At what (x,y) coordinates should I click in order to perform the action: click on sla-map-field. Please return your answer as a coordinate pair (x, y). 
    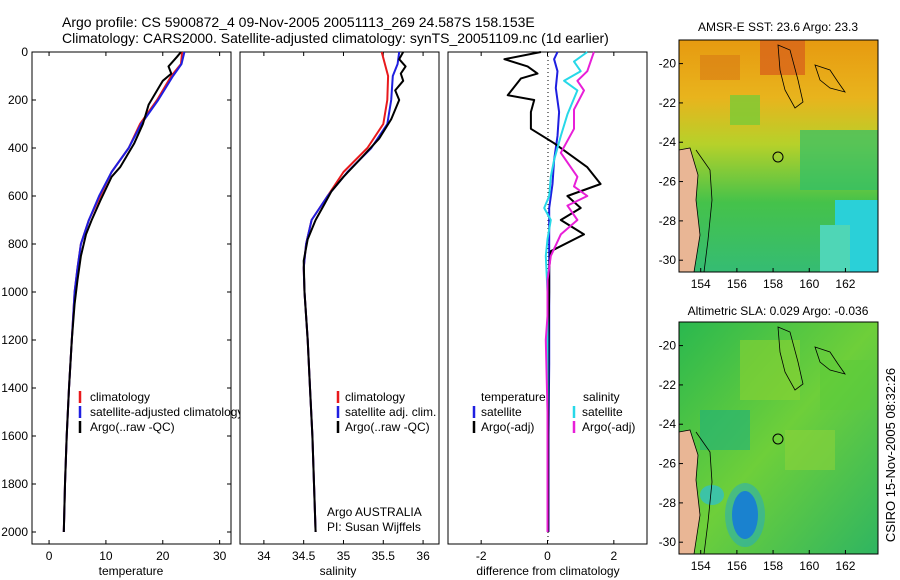
    Looking at the image, I should click on (778, 438).